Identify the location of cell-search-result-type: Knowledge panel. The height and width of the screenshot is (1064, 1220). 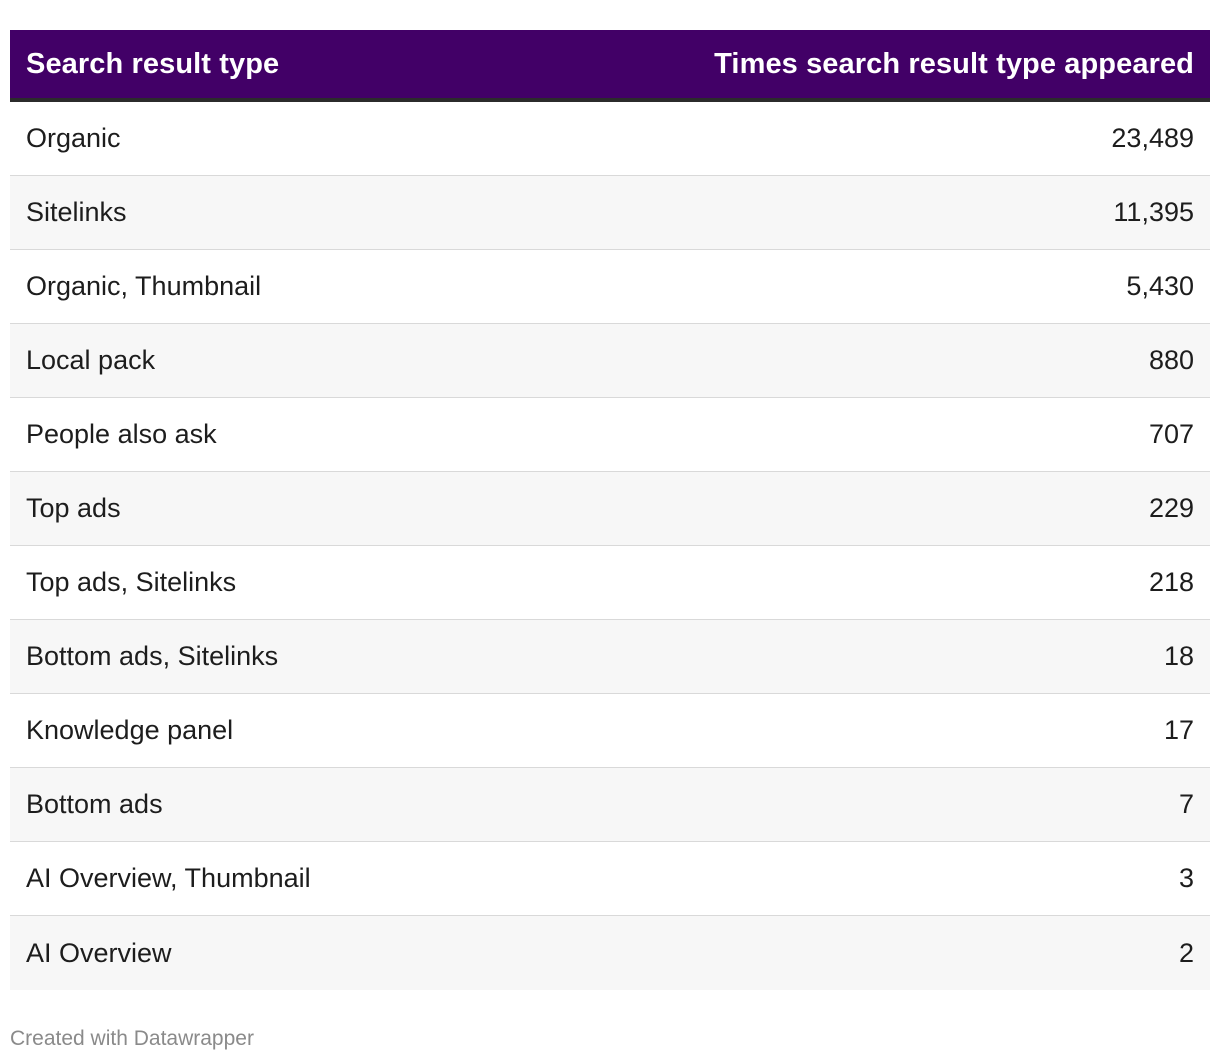
(130, 730).